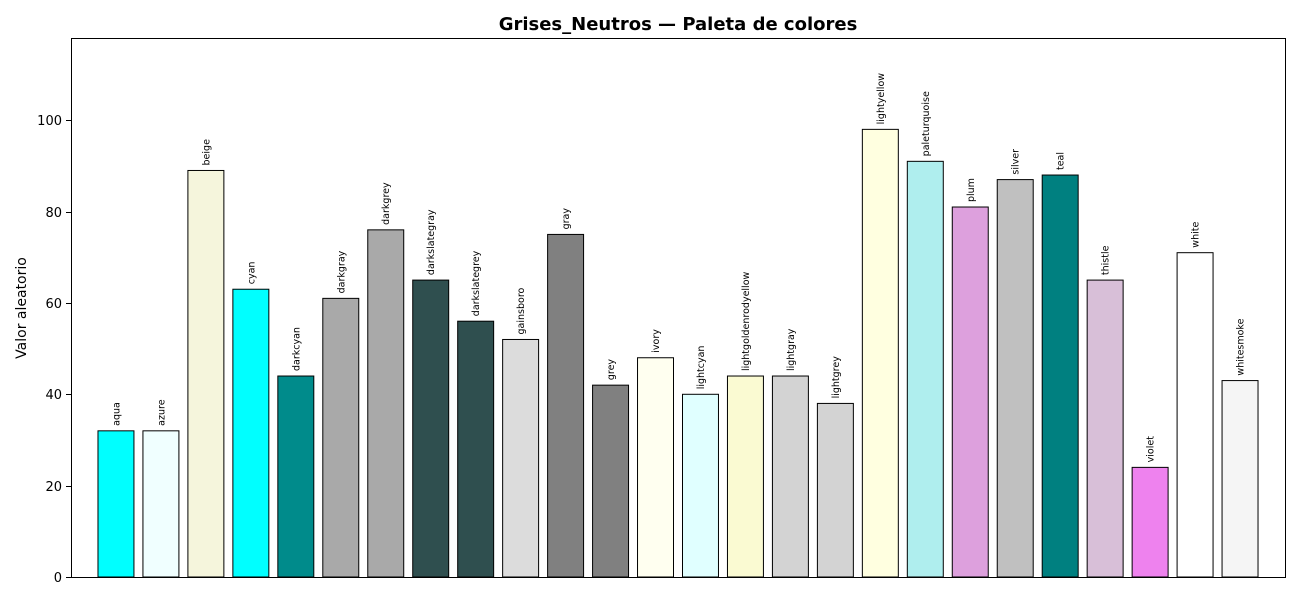  Describe the element at coordinates (700, 485) in the screenshot. I see `bar-lightcyan` at that location.